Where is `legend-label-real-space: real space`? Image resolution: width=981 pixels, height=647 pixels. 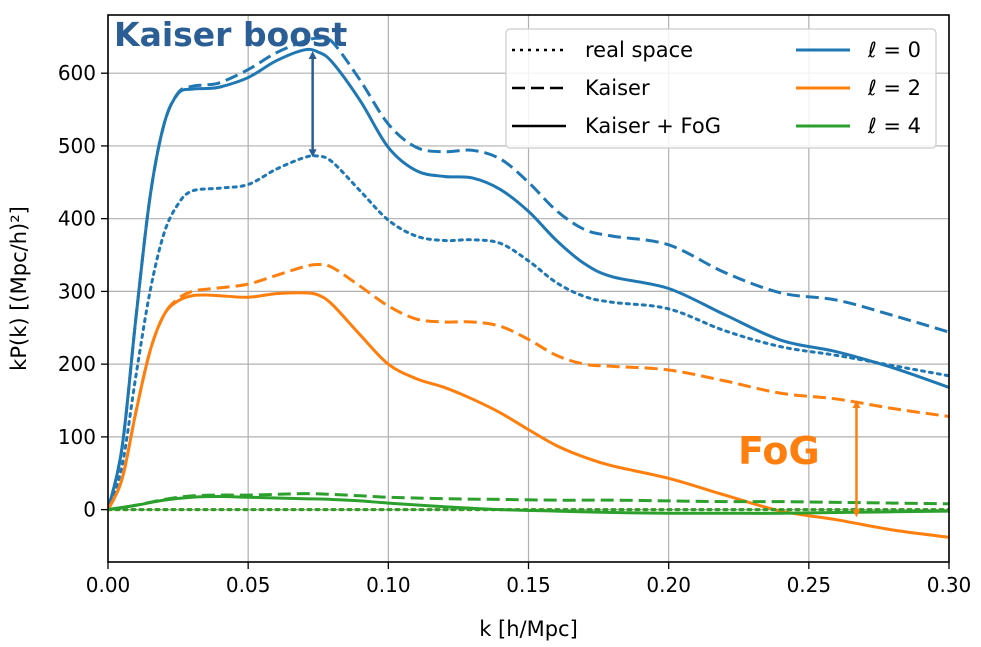
legend-label-real-space: real space is located at coordinates (639, 50).